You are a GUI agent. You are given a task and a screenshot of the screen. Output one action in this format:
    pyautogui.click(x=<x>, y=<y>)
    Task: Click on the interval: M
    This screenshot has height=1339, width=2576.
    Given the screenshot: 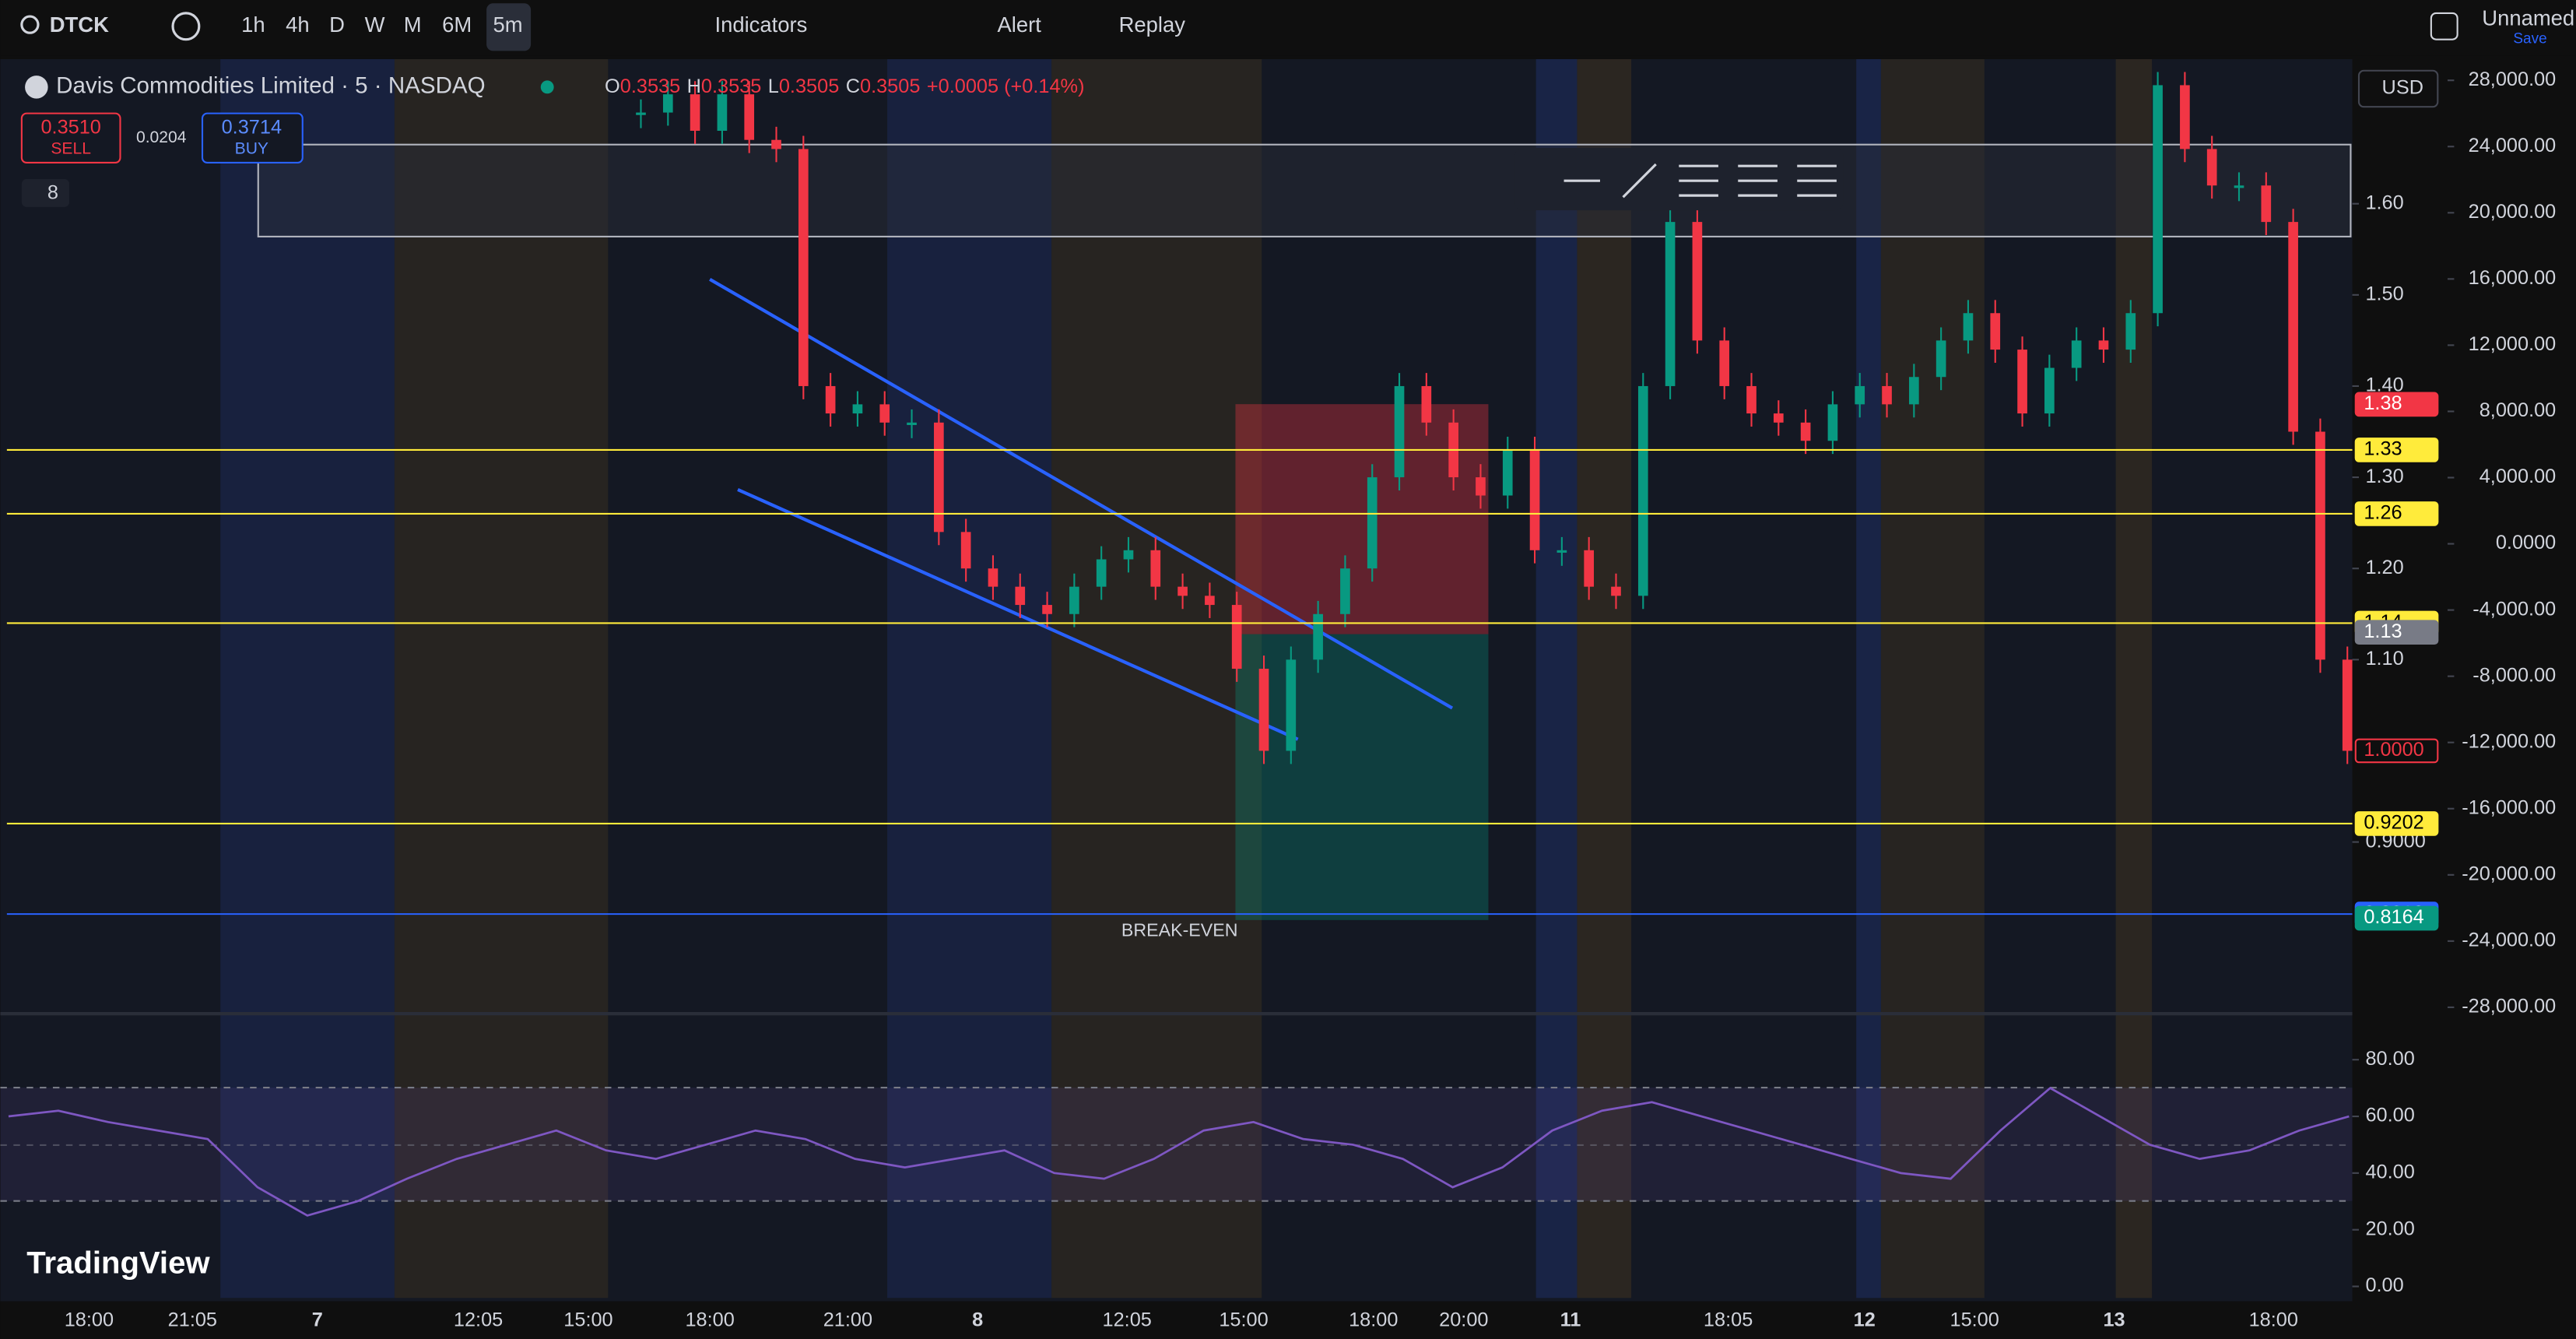 What is the action you would take?
    pyautogui.click(x=413, y=24)
    